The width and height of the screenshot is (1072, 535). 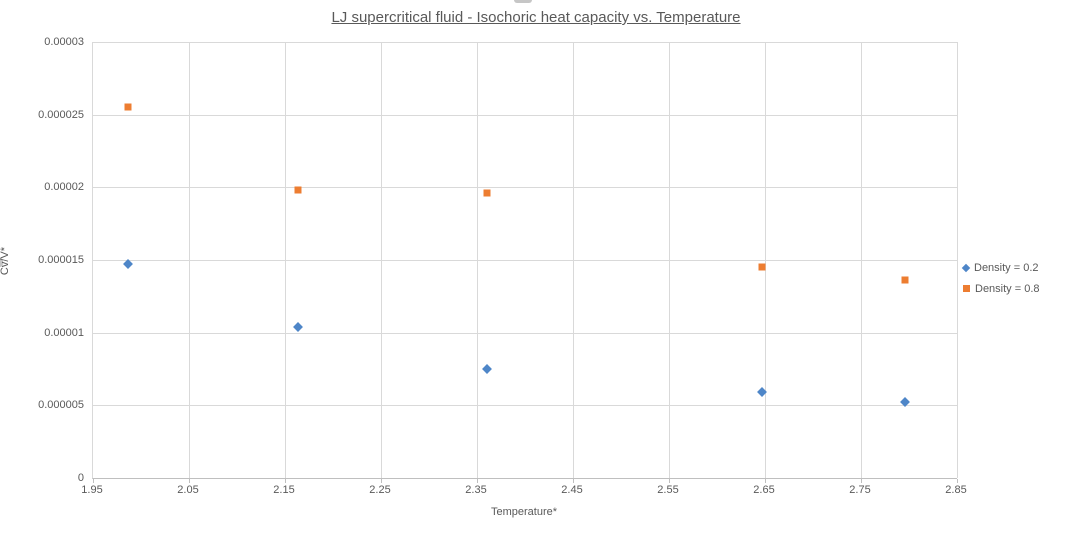 What do you see at coordinates (92, 490) in the screenshot?
I see `x-axis-tick-label: 1.95` at bounding box center [92, 490].